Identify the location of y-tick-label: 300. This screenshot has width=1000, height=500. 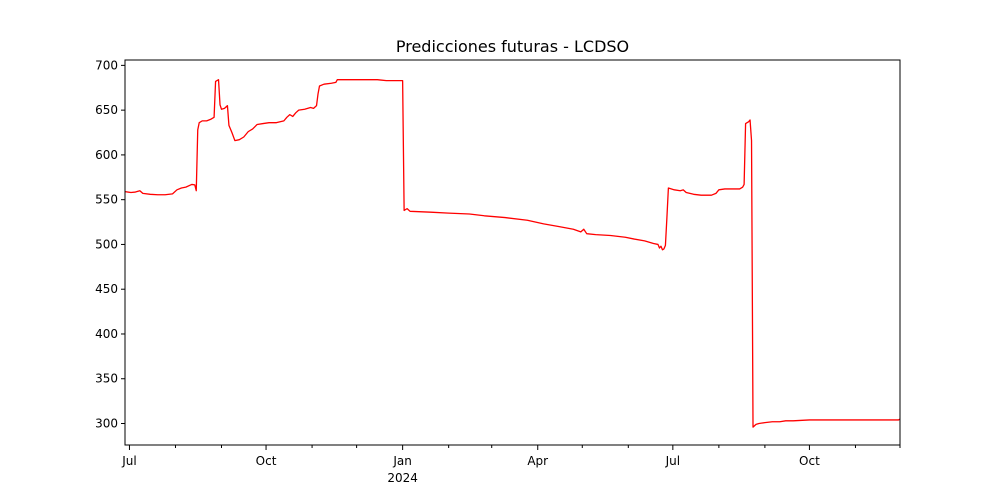
(106, 424).